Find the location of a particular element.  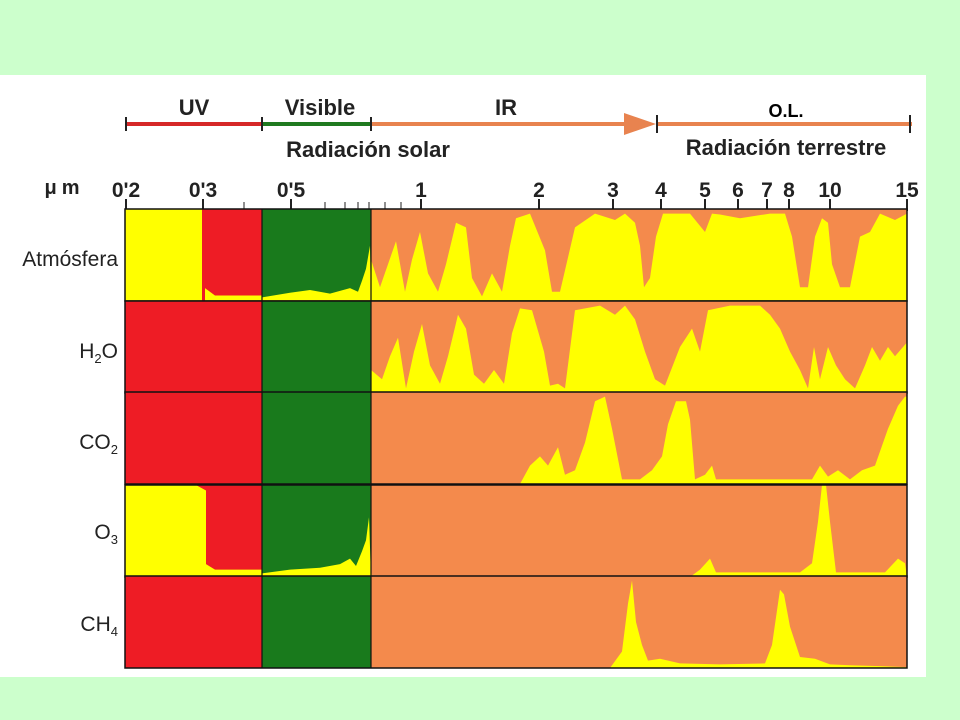

solar-radiation-label: Radiación solar is located at coordinates (368, 149).